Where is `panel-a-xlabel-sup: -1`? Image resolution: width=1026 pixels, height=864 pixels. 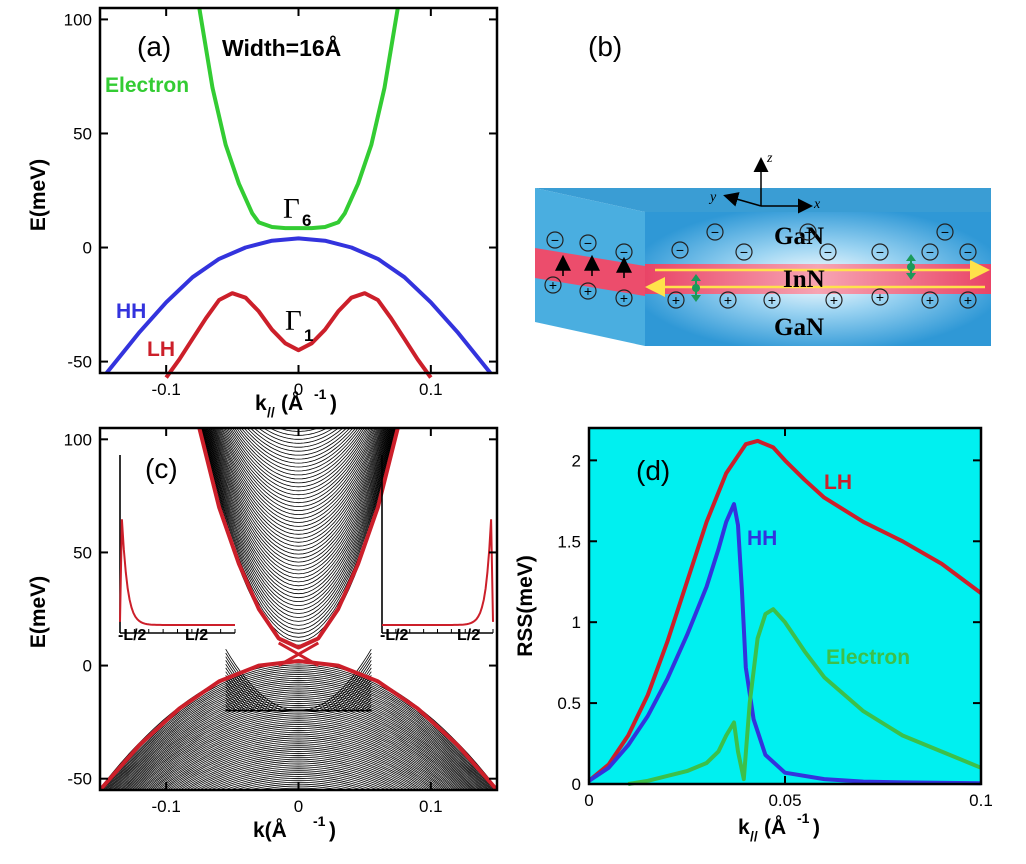 panel-a-xlabel-sup: -1 is located at coordinates (320, 394).